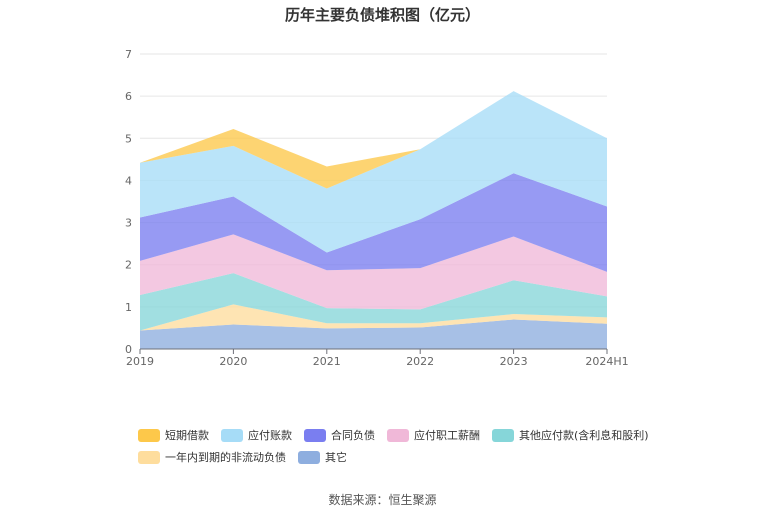 The width and height of the screenshot is (765, 517). I want to click on x-tick-label: 2021, so click(327, 361).